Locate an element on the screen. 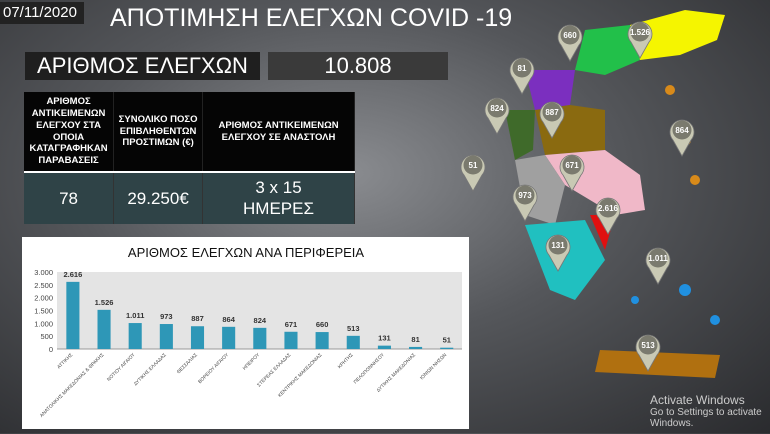 This screenshot has height=434, width=770. y-tick-label: 1.500 is located at coordinates (43, 311).